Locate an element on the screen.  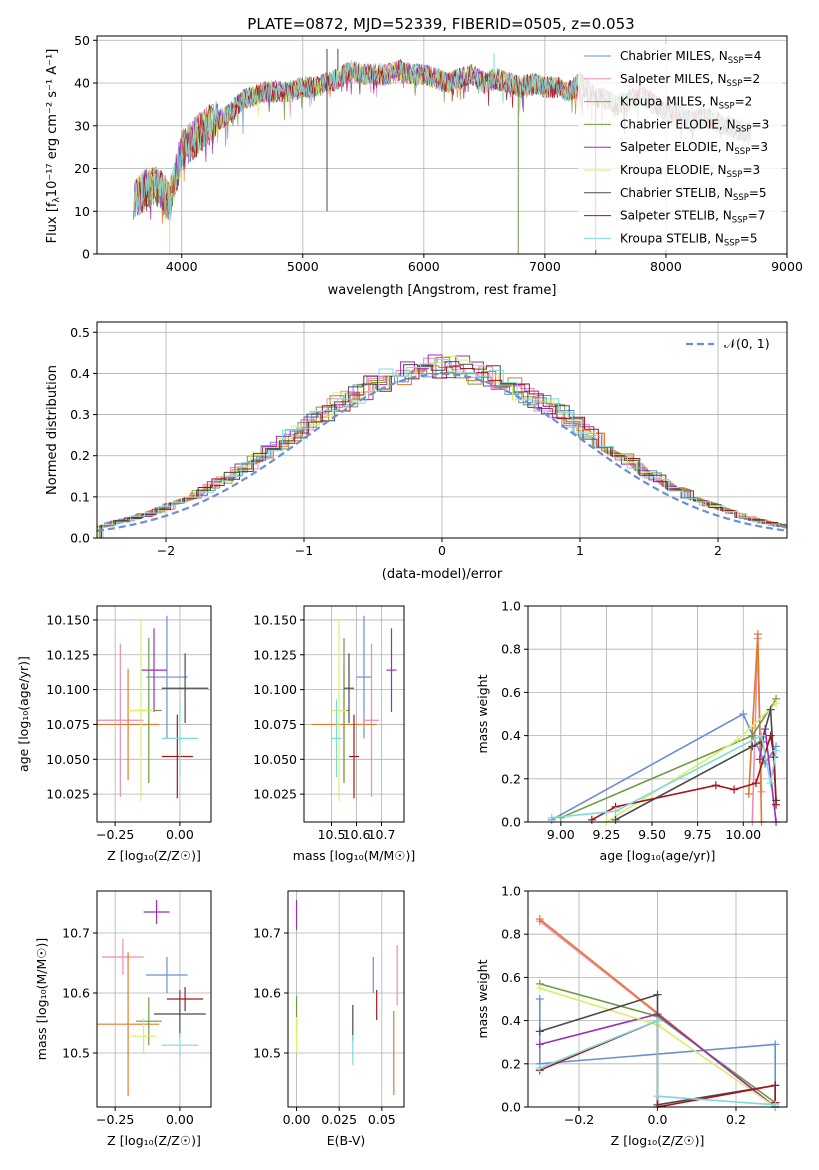
y-tick-label: 20 is located at coordinates (82, 168).